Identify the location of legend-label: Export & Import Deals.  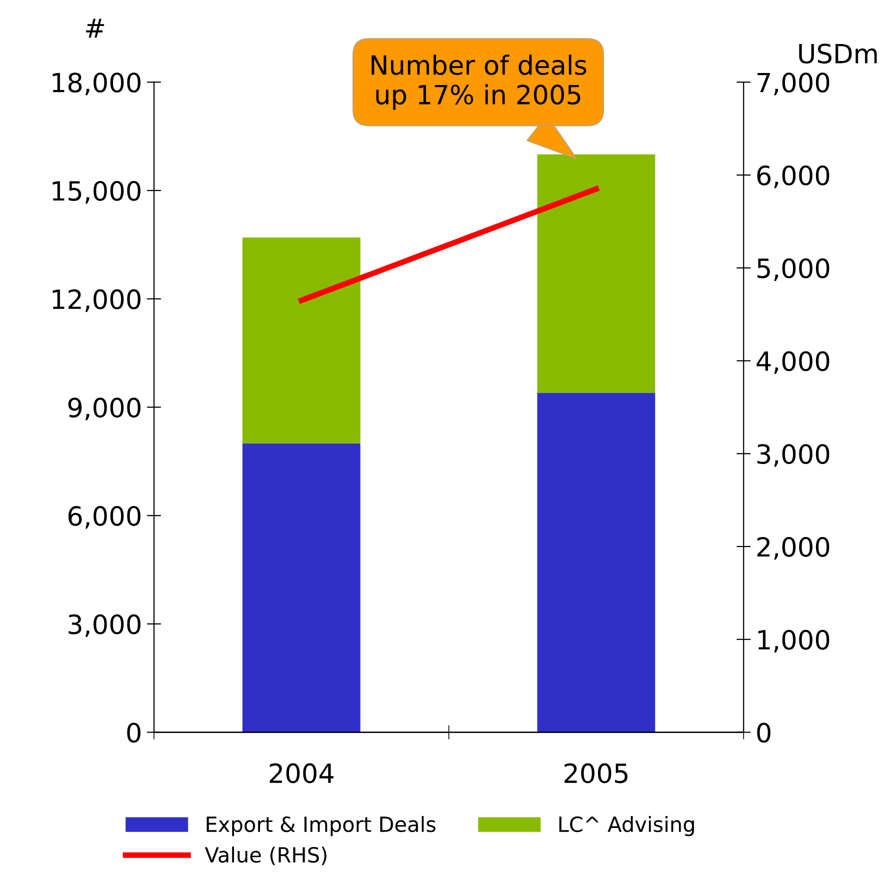
(321, 826).